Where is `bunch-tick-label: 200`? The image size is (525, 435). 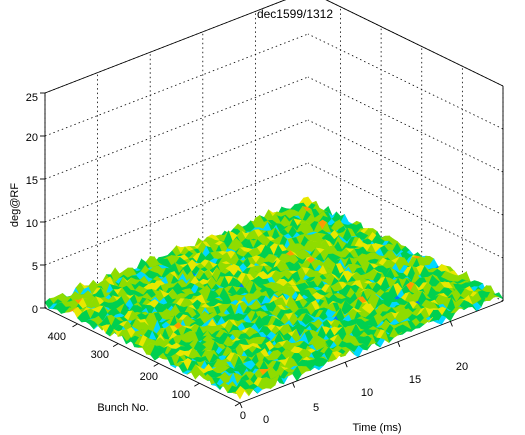 bunch-tick-label: 200 is located at coordinates (149, 377).